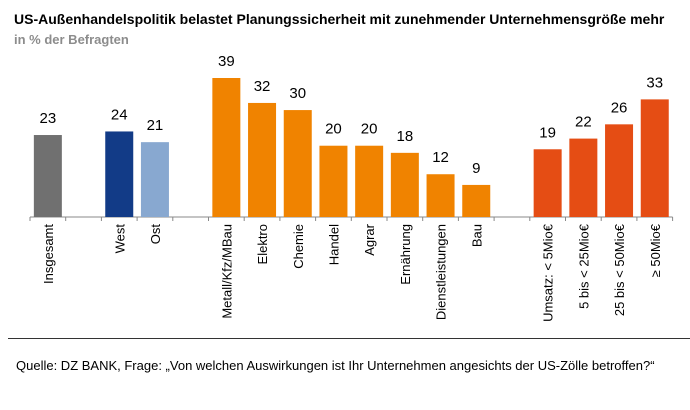  What do you see at coordinates (71, 39) in the screenshot?
I see `chart-subtitle: in % der Befragten` at bounding box center [71, 39].